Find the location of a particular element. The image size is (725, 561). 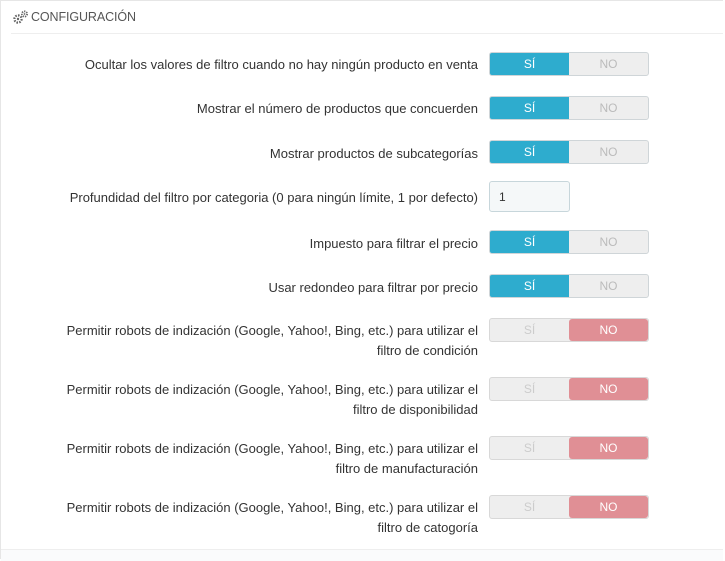

robots-manufacturer-switch: SÍ NO is located at coordinates (569, 448).